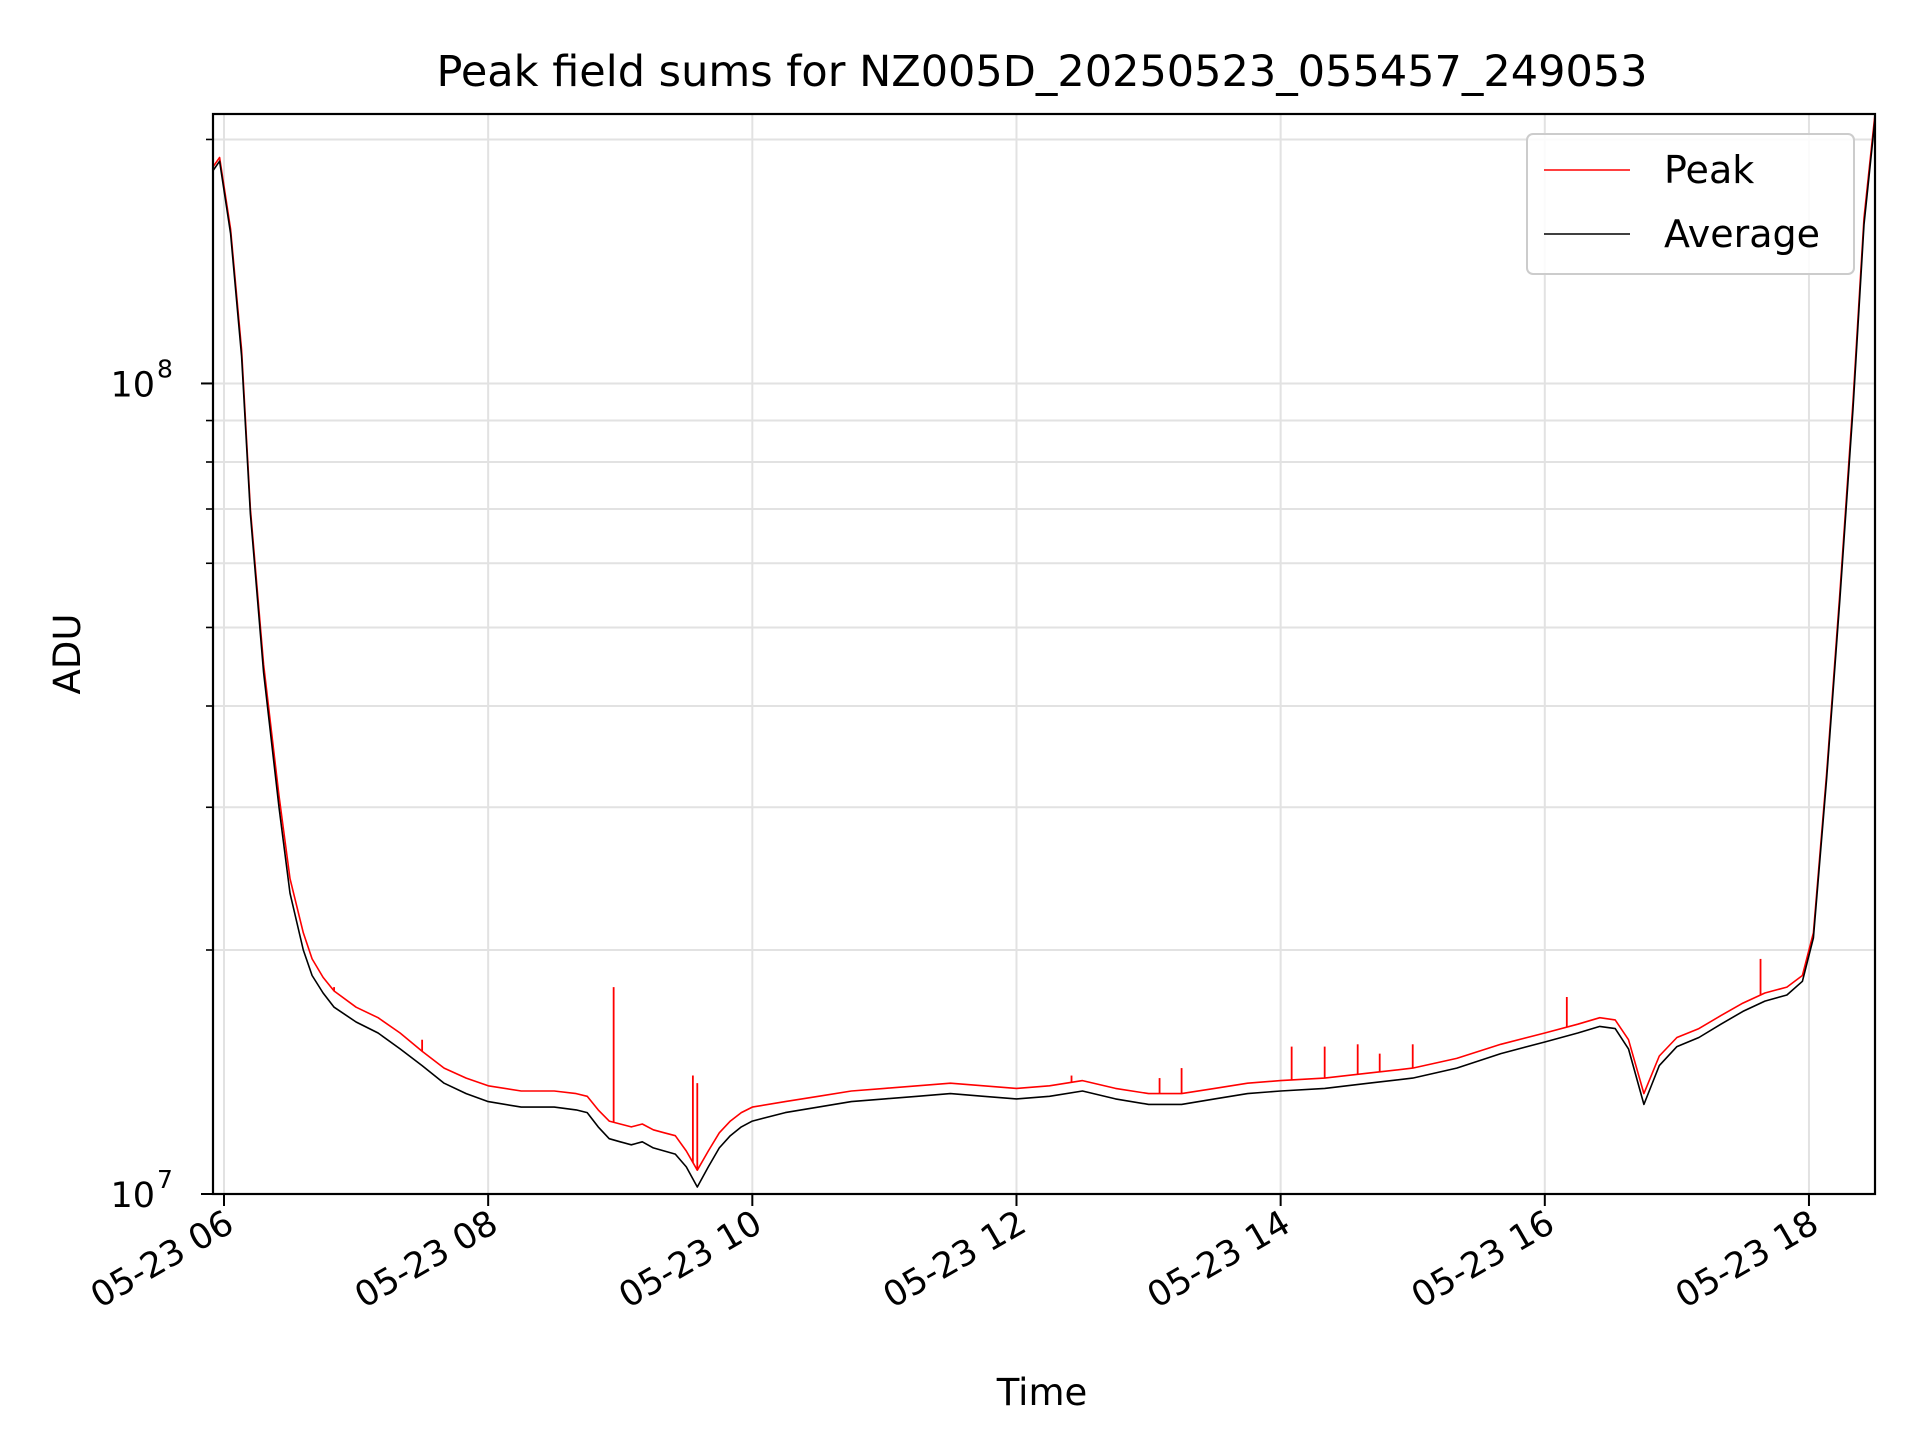  Describe the element at coordinates (1042, 1392) in the screenshot. I see `x-axis-label: Time` at that location.